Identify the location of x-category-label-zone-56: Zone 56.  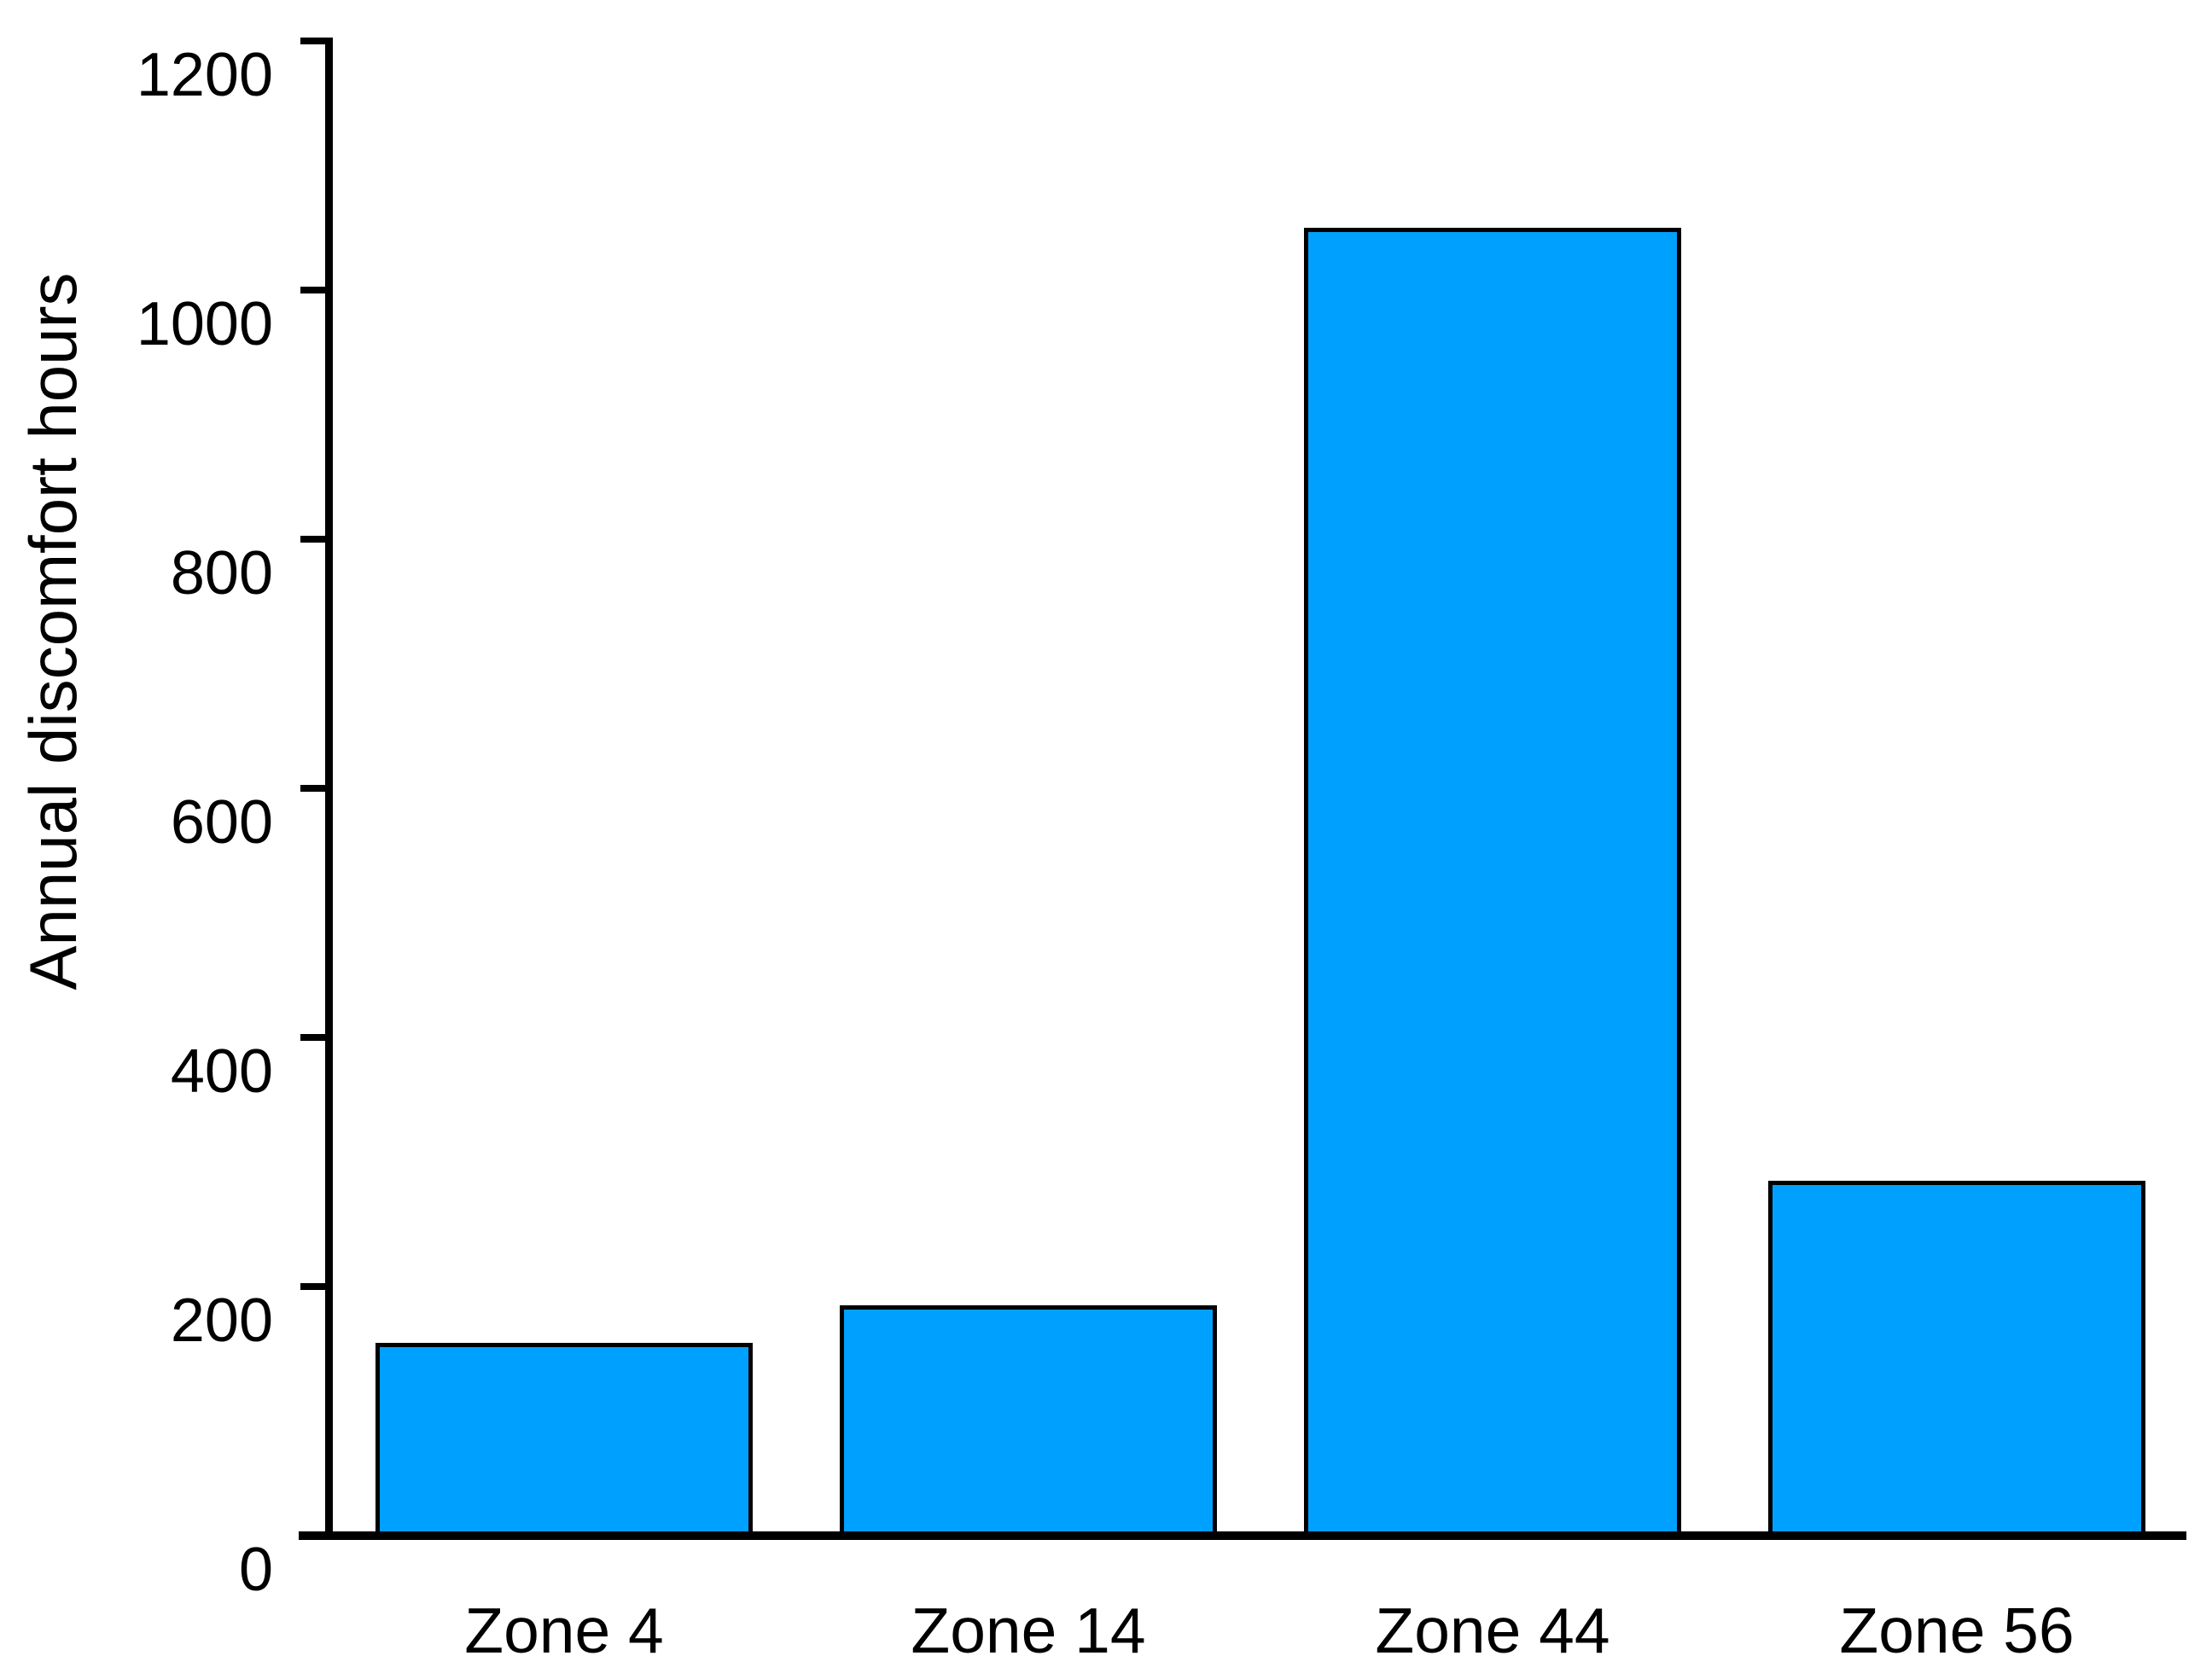
(1957, 1630).